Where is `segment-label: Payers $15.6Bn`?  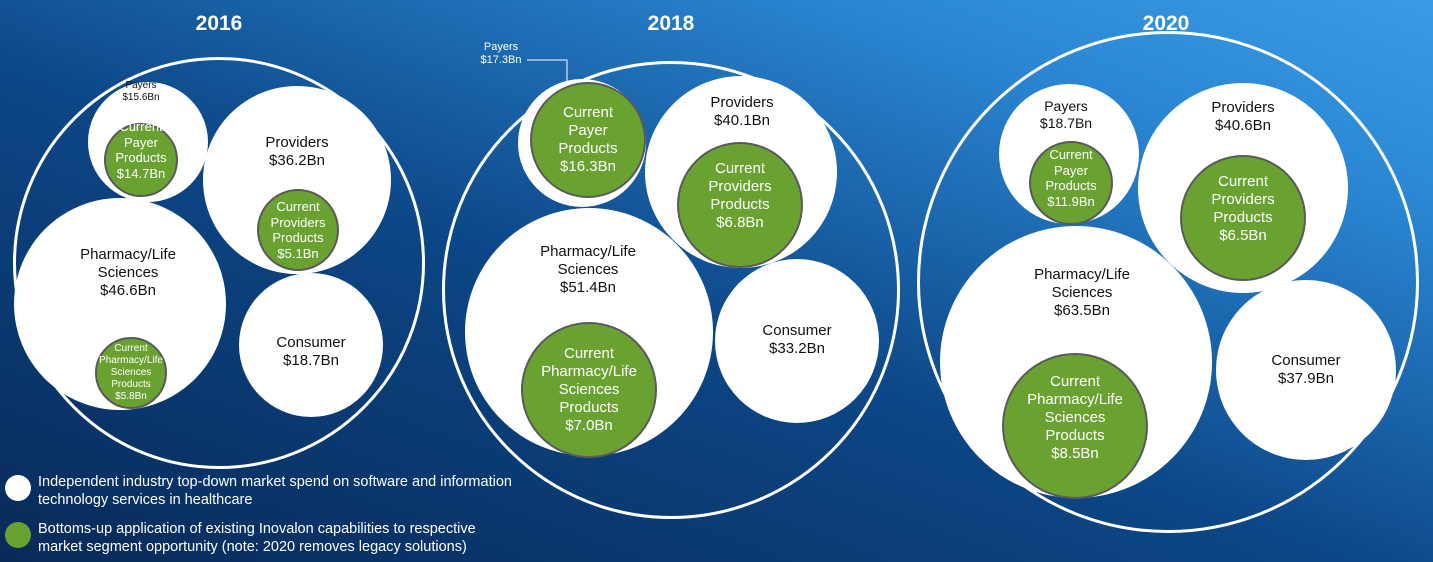 segment-label: Payers $15.6Bn is located at coordinates (141, 92).